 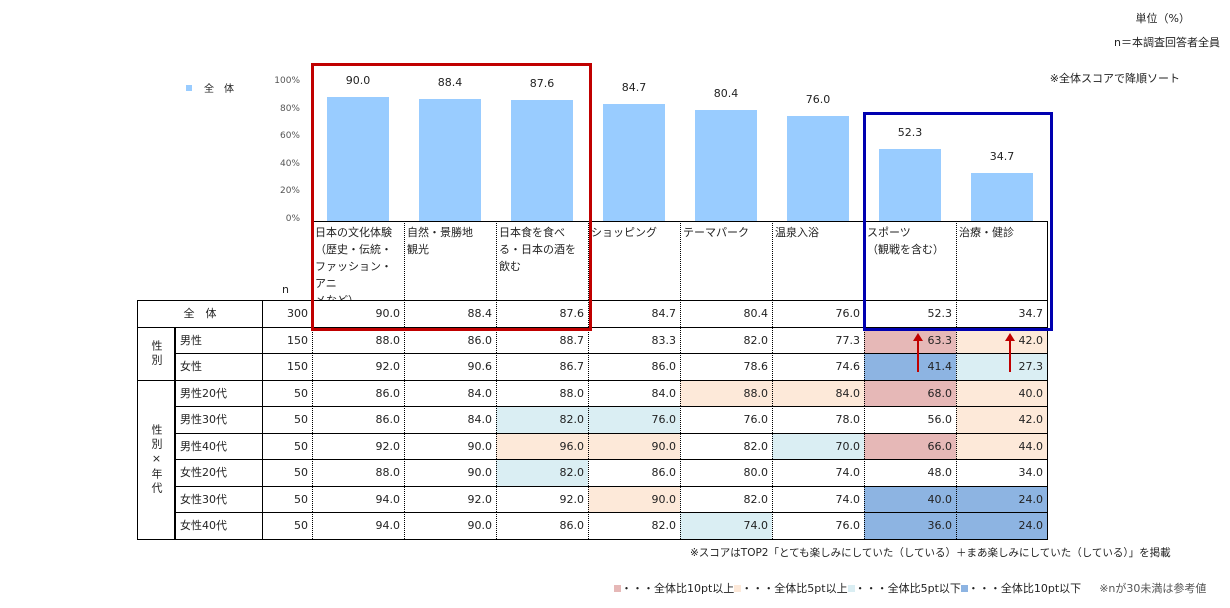 I want to click on table-bottom-border, so click(x=592, y=539).